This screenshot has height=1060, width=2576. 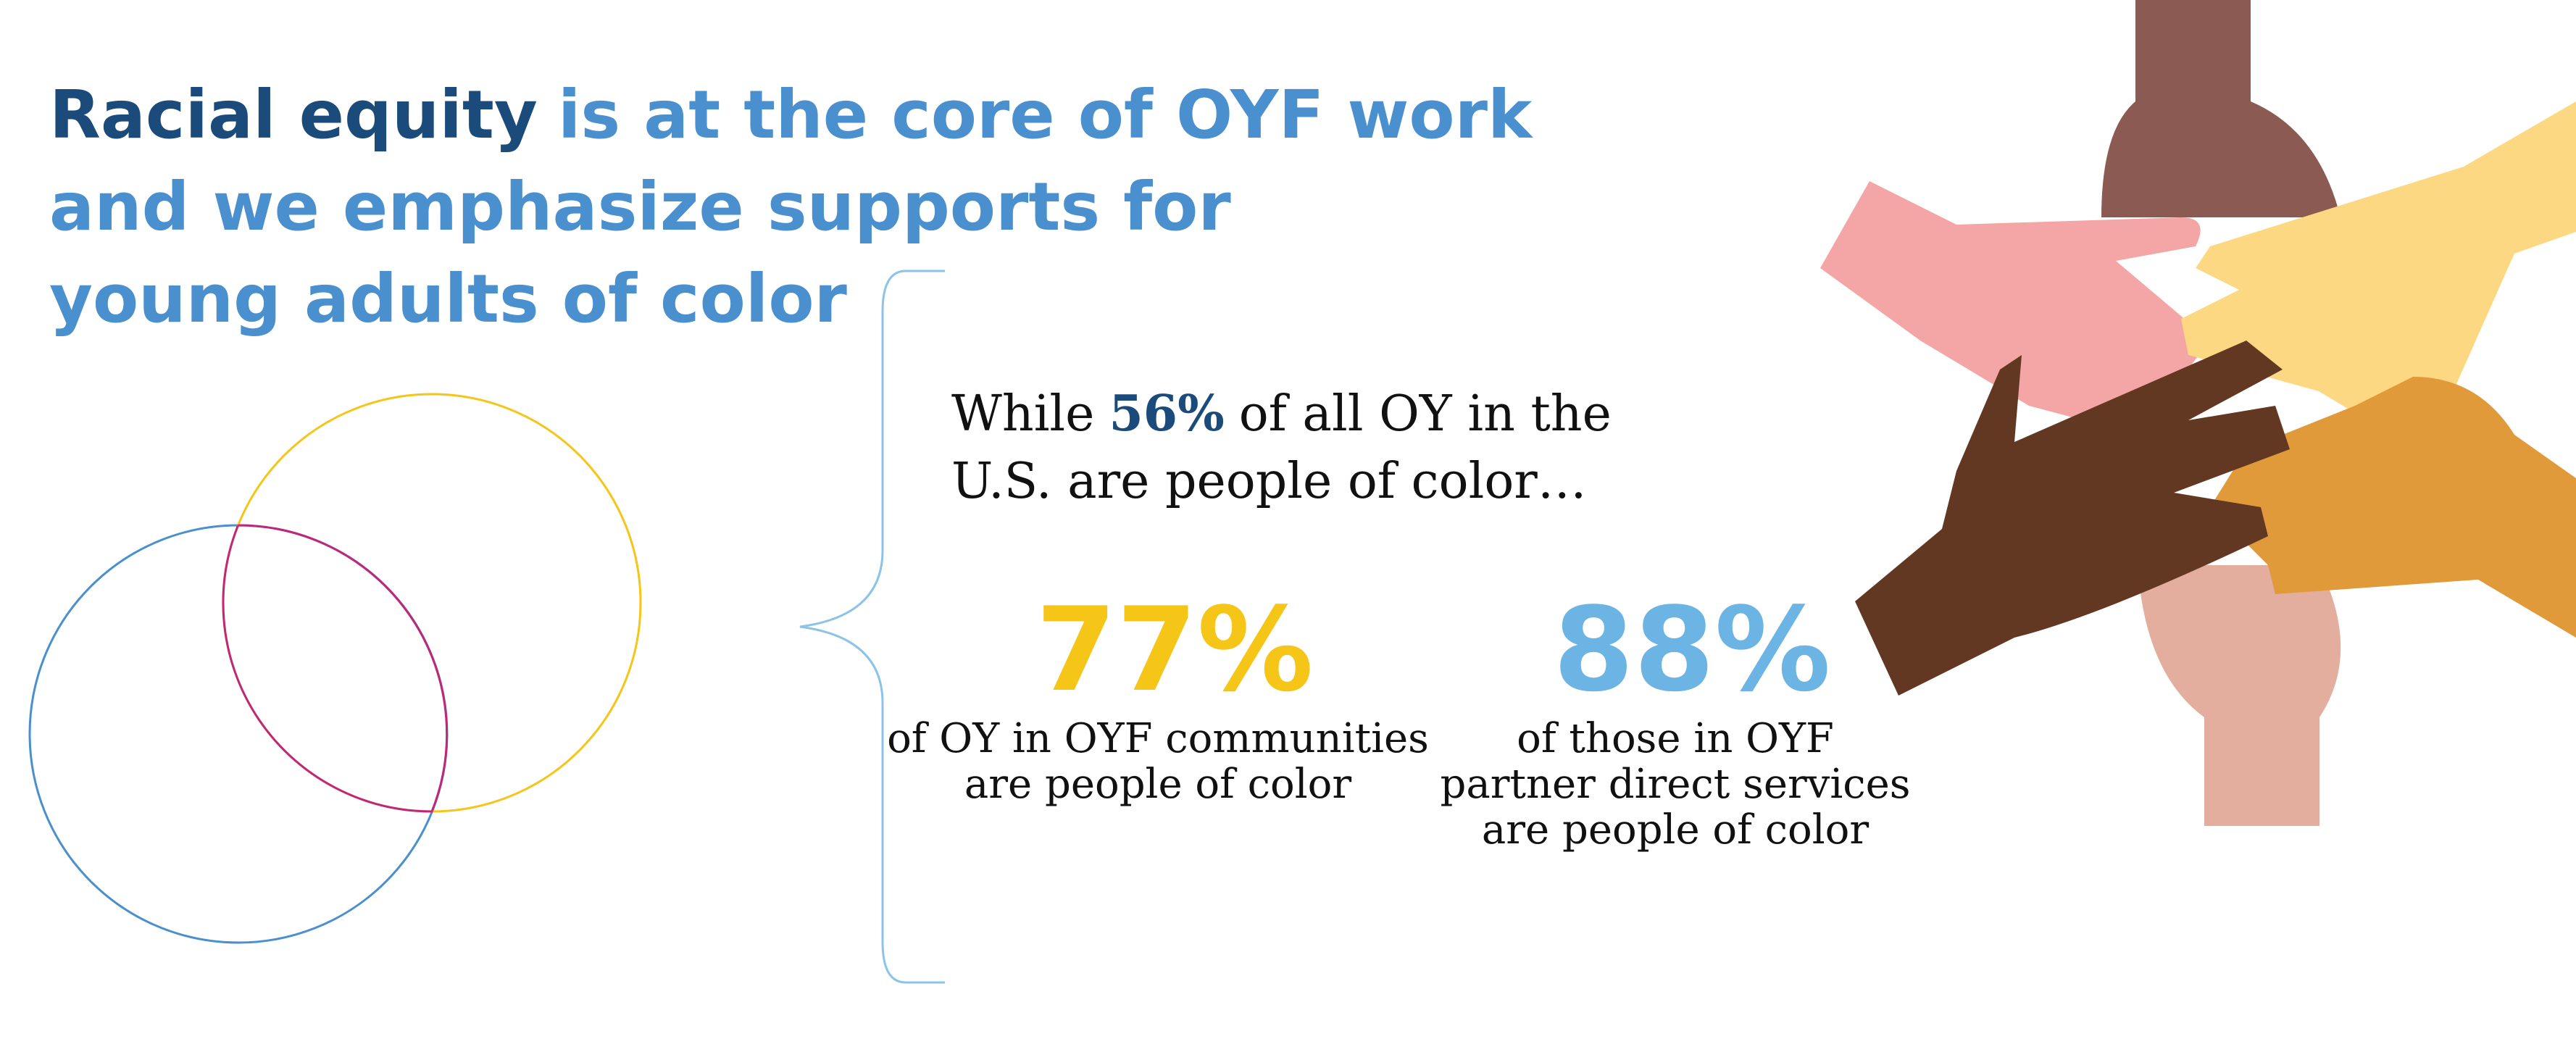 I want to click on overlap, so click(x=335, y=668).